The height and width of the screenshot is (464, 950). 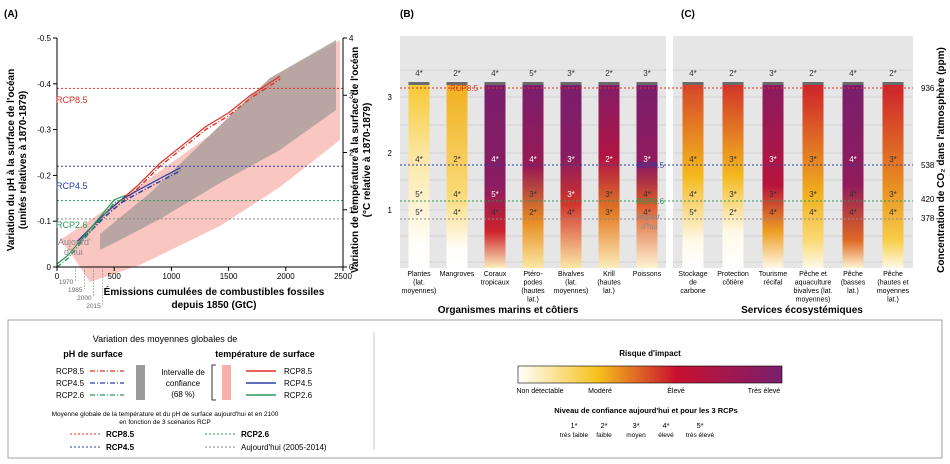 I want to click on category-label: podes, so click(x=533, y=283).